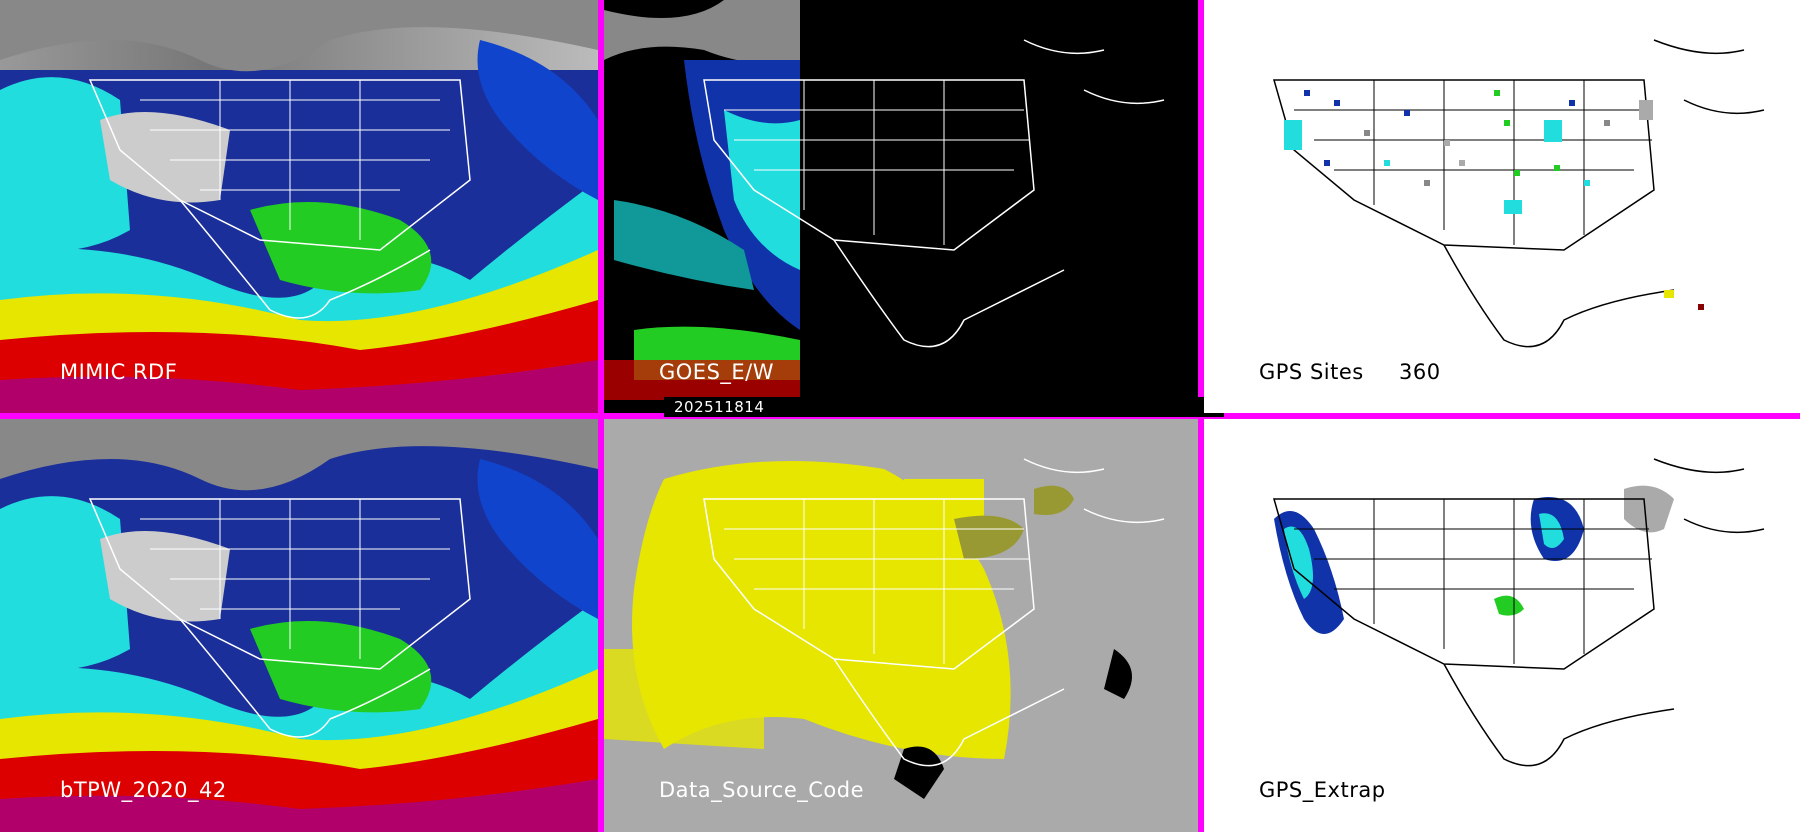 This screenshot has width=1800, height=832. Describe the element at coordinates (762, 790) in the screenshot. I see `panel-label-data-source-code: Data_Source_Code` at that location.